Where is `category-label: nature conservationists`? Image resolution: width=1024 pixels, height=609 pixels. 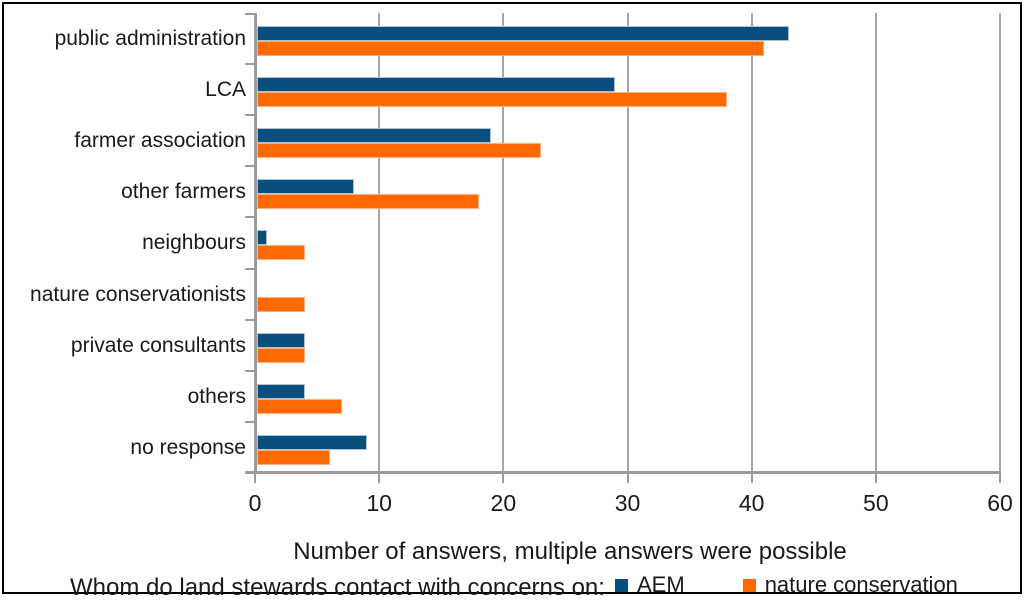 category-label: nature conservationists is located at coordinates (138, 294).